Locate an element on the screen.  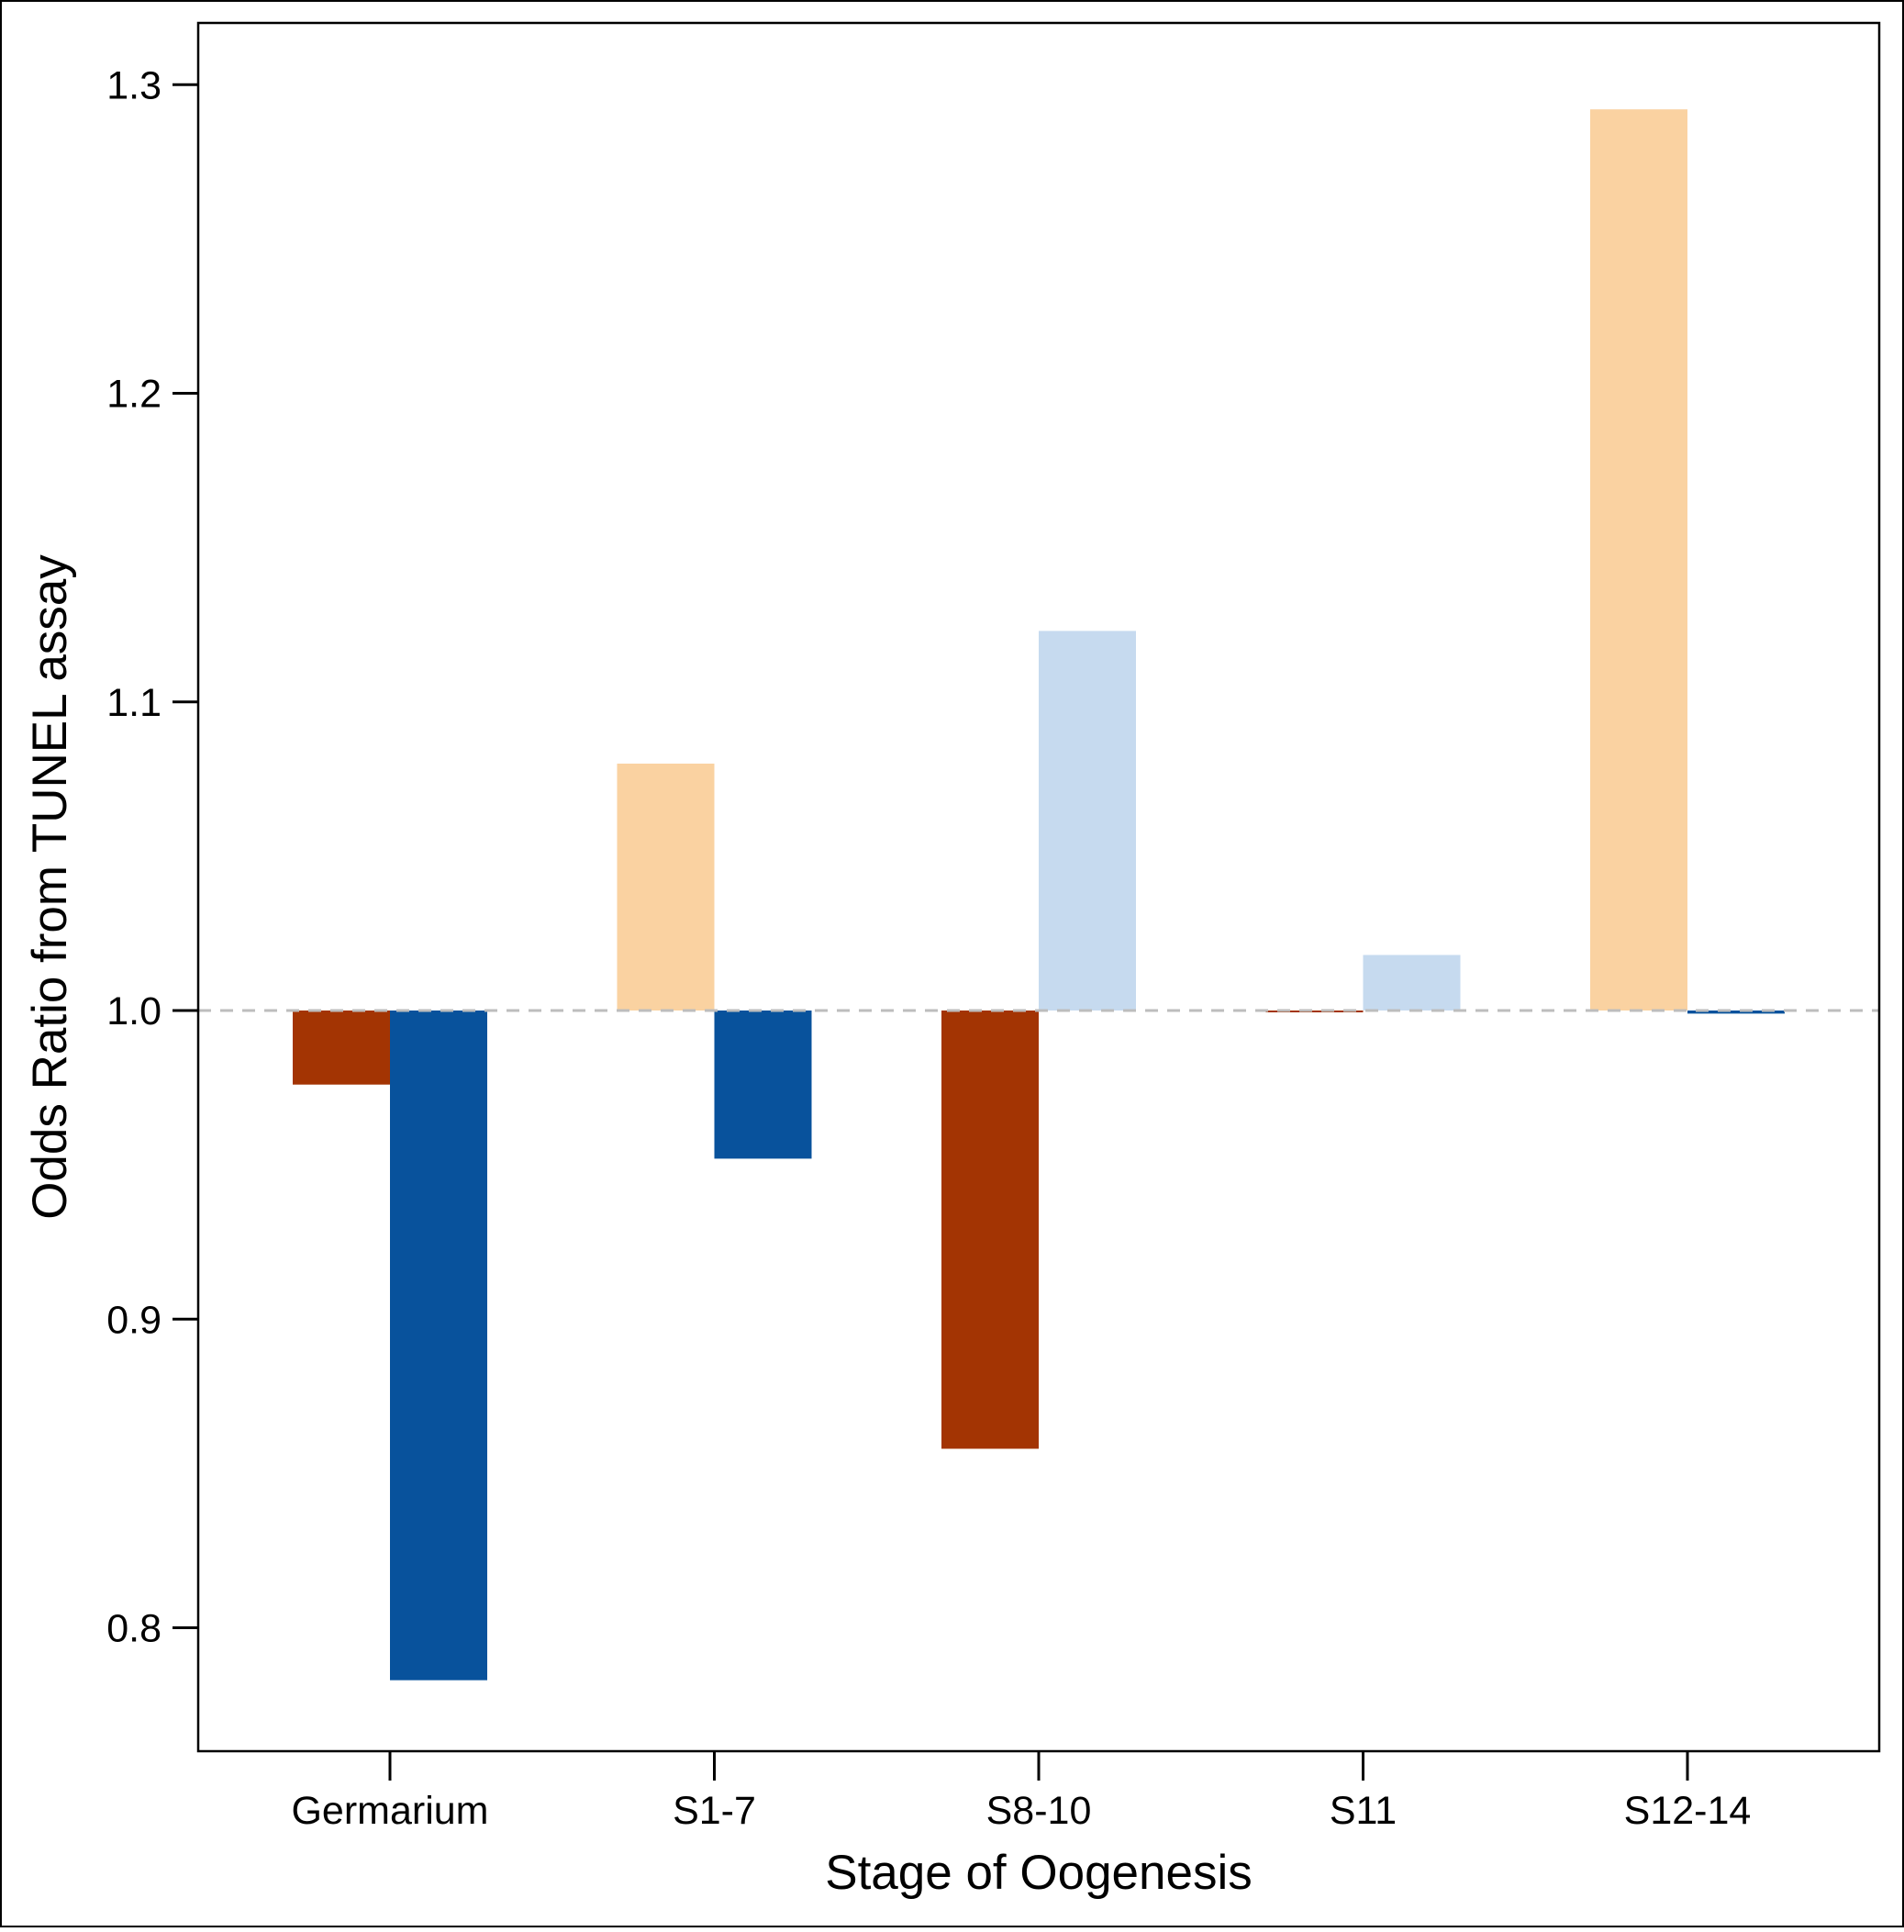
x-tick-label: S1-7 is located at coordinates (714, 1811).